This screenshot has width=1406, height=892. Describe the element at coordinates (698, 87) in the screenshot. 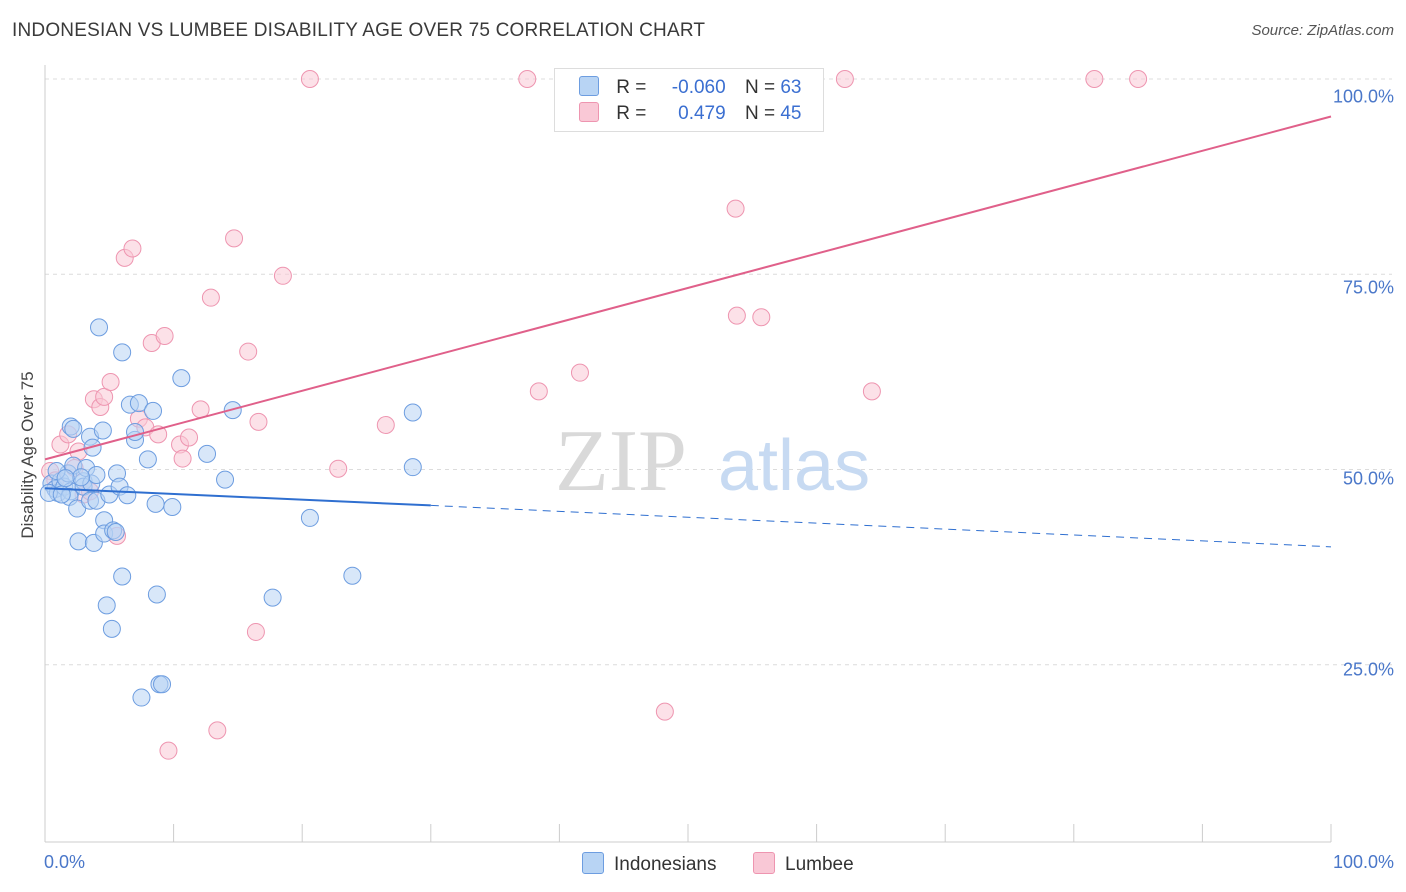

I see `legend-r-value: -0.060` at that location.